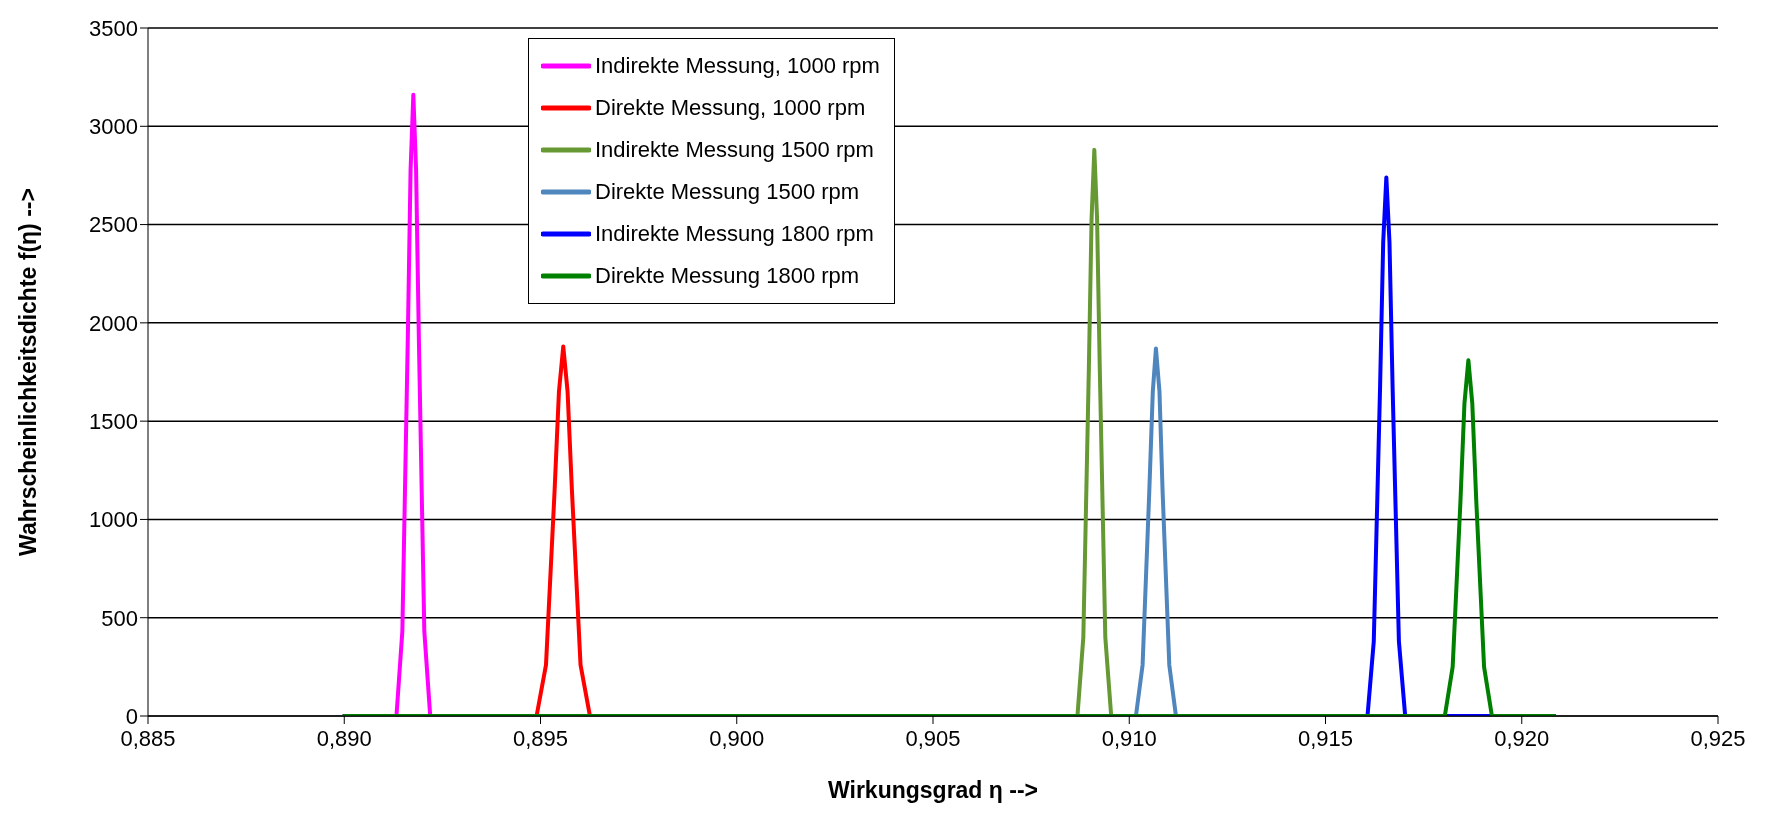 The height and width of the screenshot is (824, 1766). What do you see at coordinates (734, 150) in the screenshot?
I see `legend-label: Indirekte Messung 1500 rpm` at bounding box center [734, 150].